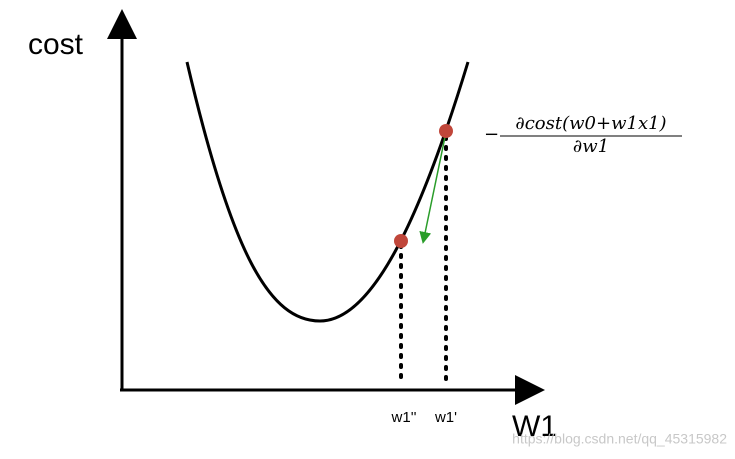 This screenshot has height=459, width=735. I want to click on point-label: w1'', so click(404, 417).